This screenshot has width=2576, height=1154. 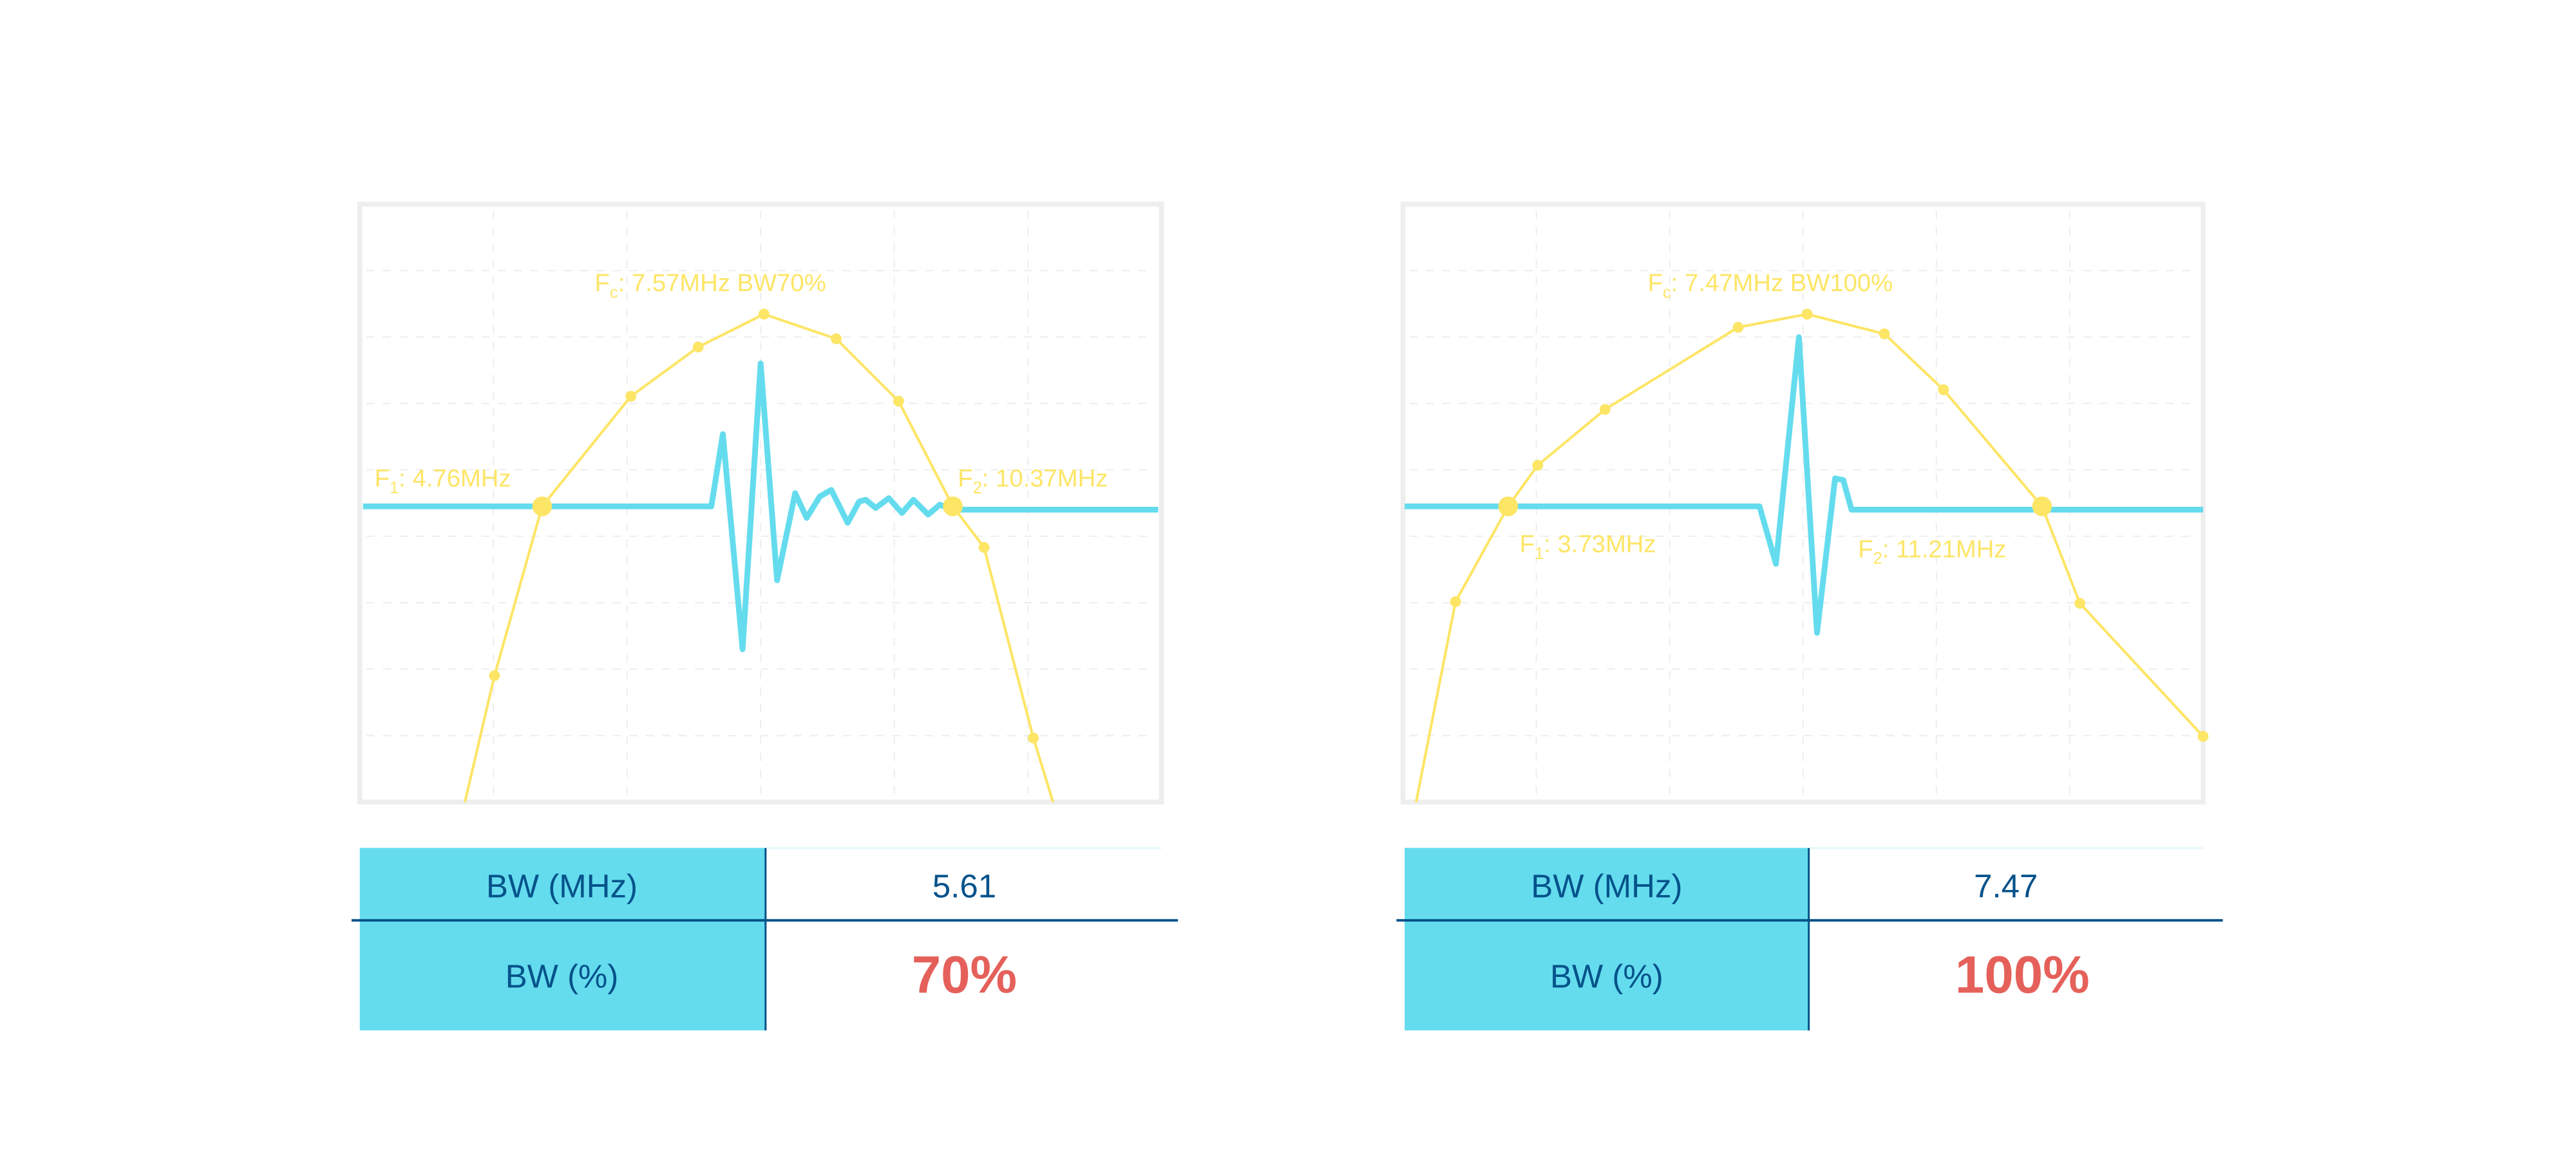 I want to click on f2-label: F2: 10.37MHz, so click(x=1033, y=481).